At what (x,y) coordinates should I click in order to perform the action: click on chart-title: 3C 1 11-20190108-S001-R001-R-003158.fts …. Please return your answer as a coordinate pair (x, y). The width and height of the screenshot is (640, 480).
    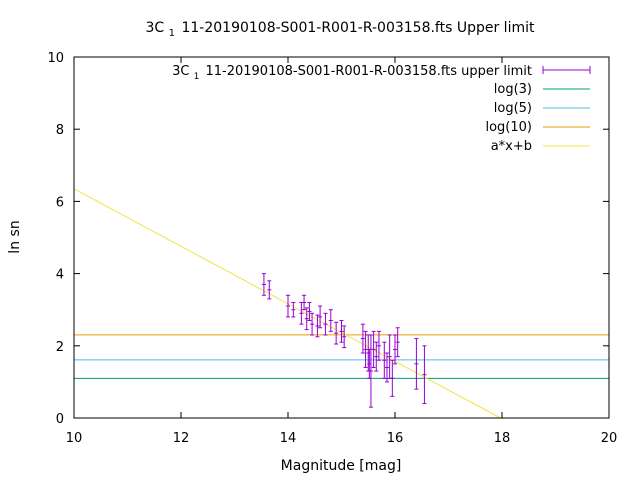
    Looking at the image, I should click on (340, 30).